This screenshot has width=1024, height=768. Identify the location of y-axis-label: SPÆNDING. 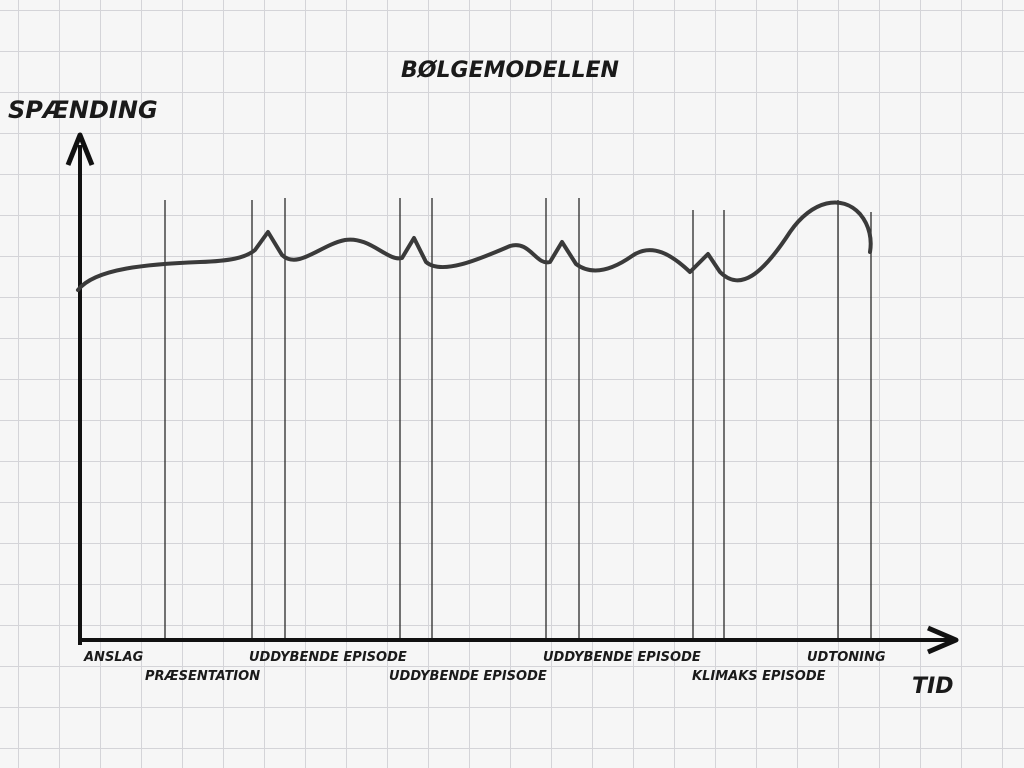
(83, 110).